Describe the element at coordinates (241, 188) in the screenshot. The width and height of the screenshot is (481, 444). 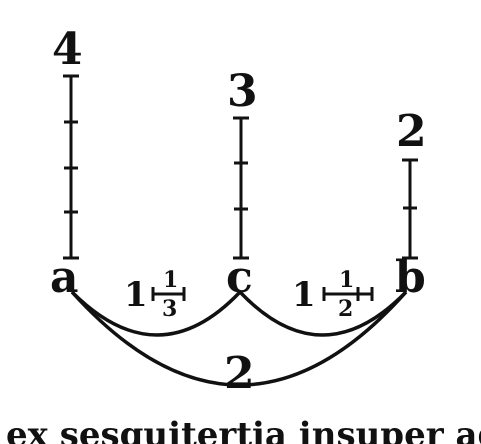
I see `rod-three-units` at that location.